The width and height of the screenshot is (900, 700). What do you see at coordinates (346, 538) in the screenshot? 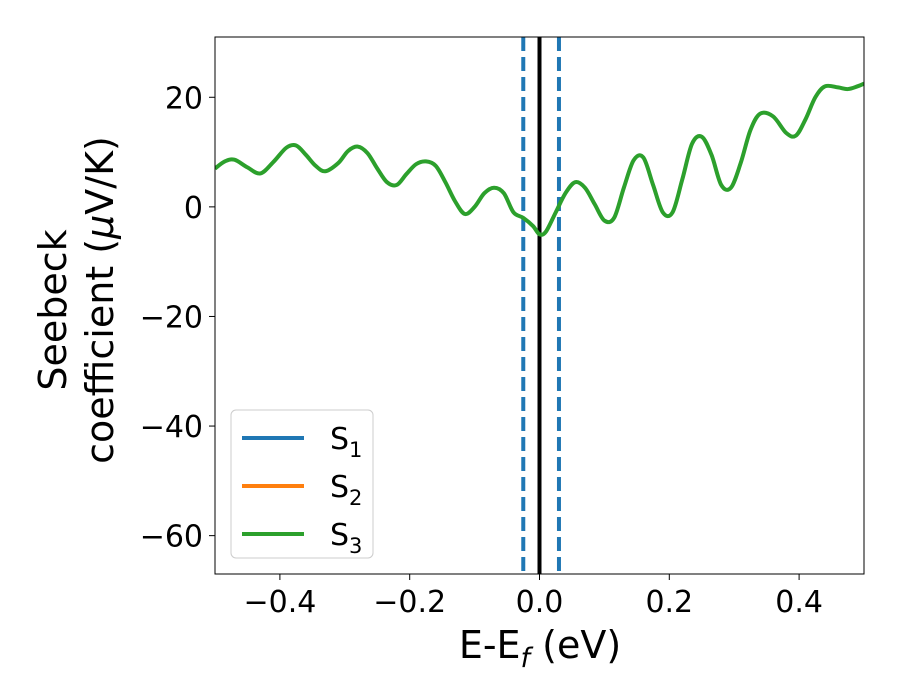
I see `legend-label-s3: S3` at bounding box center [346, 538].